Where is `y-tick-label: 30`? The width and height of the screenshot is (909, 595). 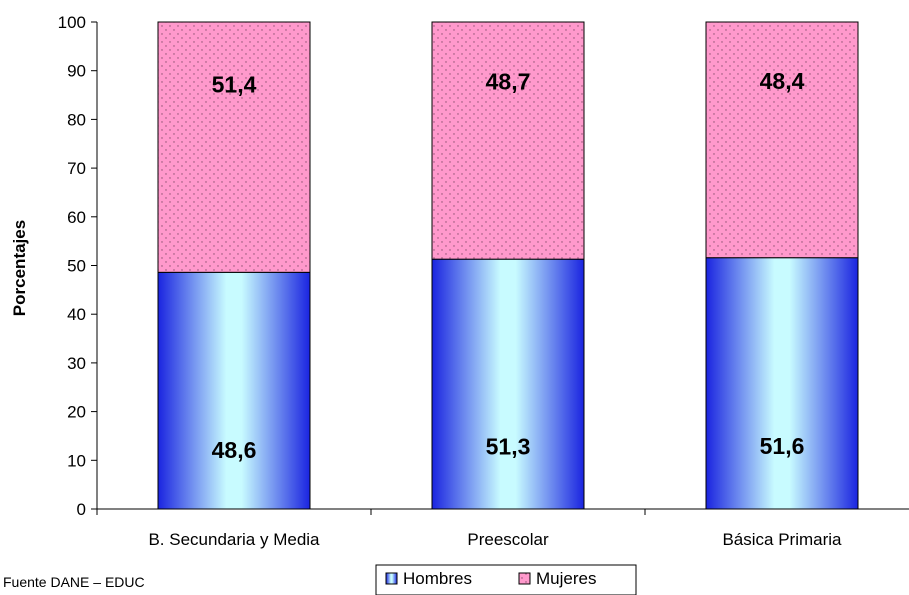 y-tick-label: 30 is located at coordinates (76, 363).